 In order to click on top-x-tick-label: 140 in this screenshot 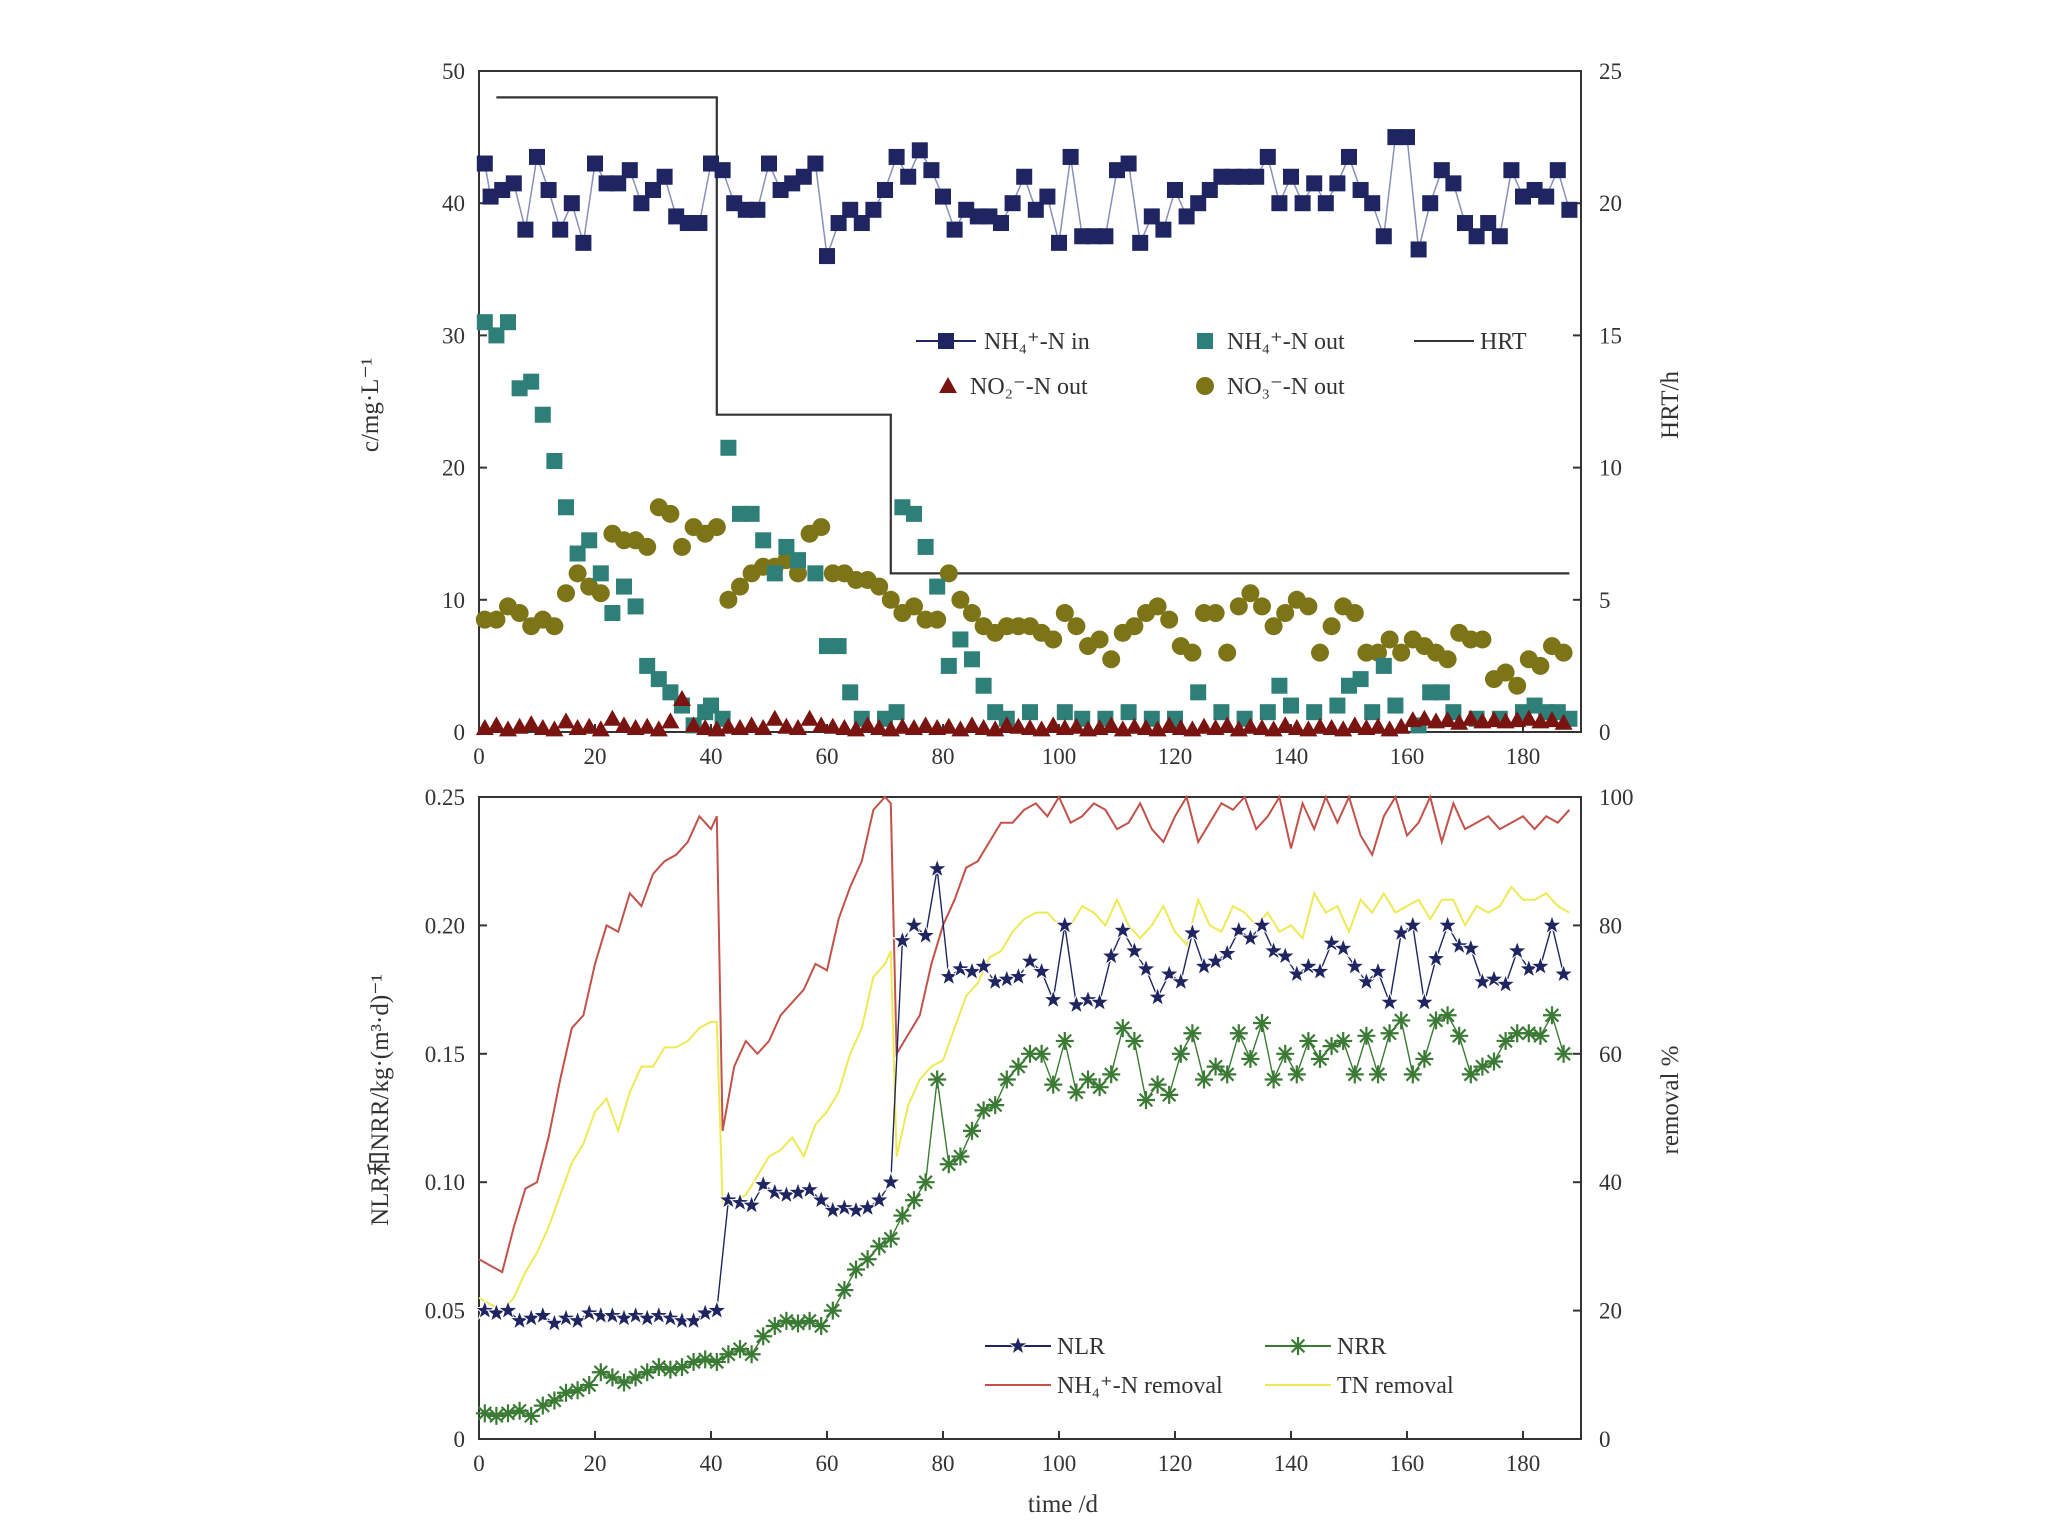, I will do `click(1291, 756)`.